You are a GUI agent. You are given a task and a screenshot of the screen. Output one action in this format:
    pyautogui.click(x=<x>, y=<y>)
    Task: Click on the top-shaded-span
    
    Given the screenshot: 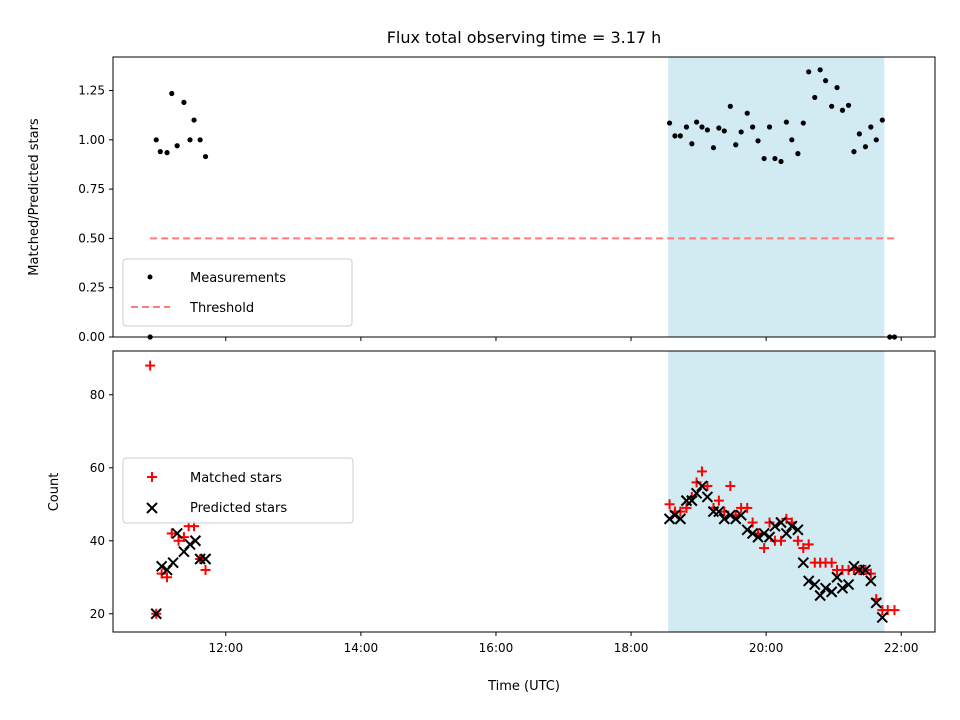 What is the action you would take?
    pyautogui.click(x=776, y=197)
    